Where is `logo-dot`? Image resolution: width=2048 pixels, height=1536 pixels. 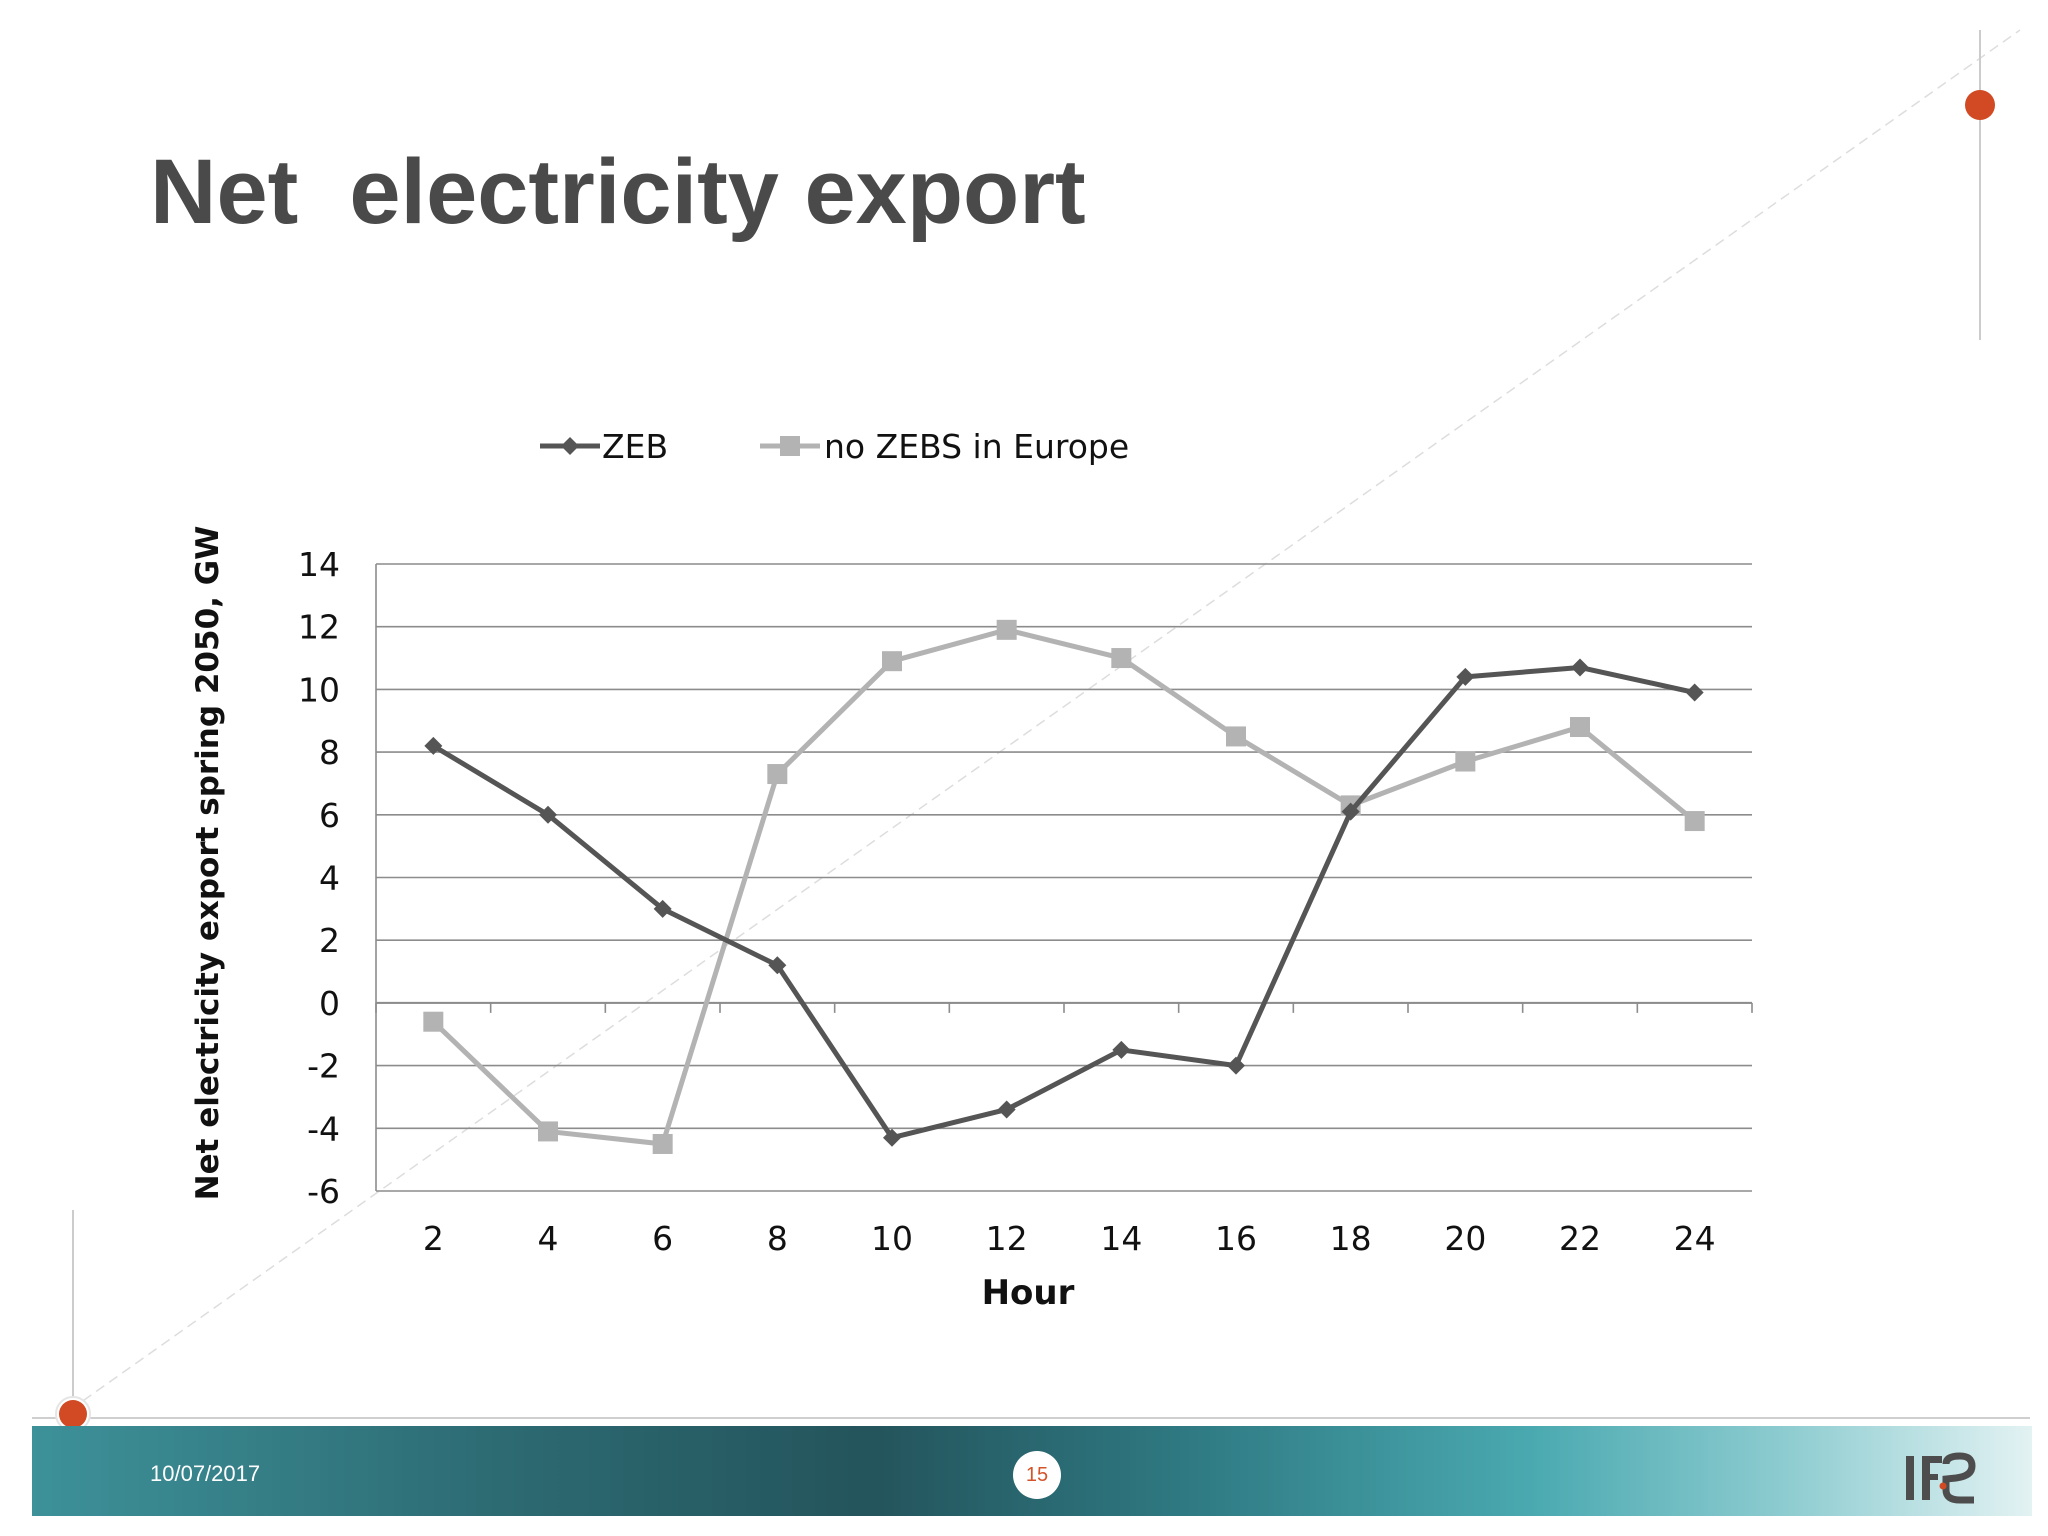
logo-dot is located at coordinates (1943, 1486).